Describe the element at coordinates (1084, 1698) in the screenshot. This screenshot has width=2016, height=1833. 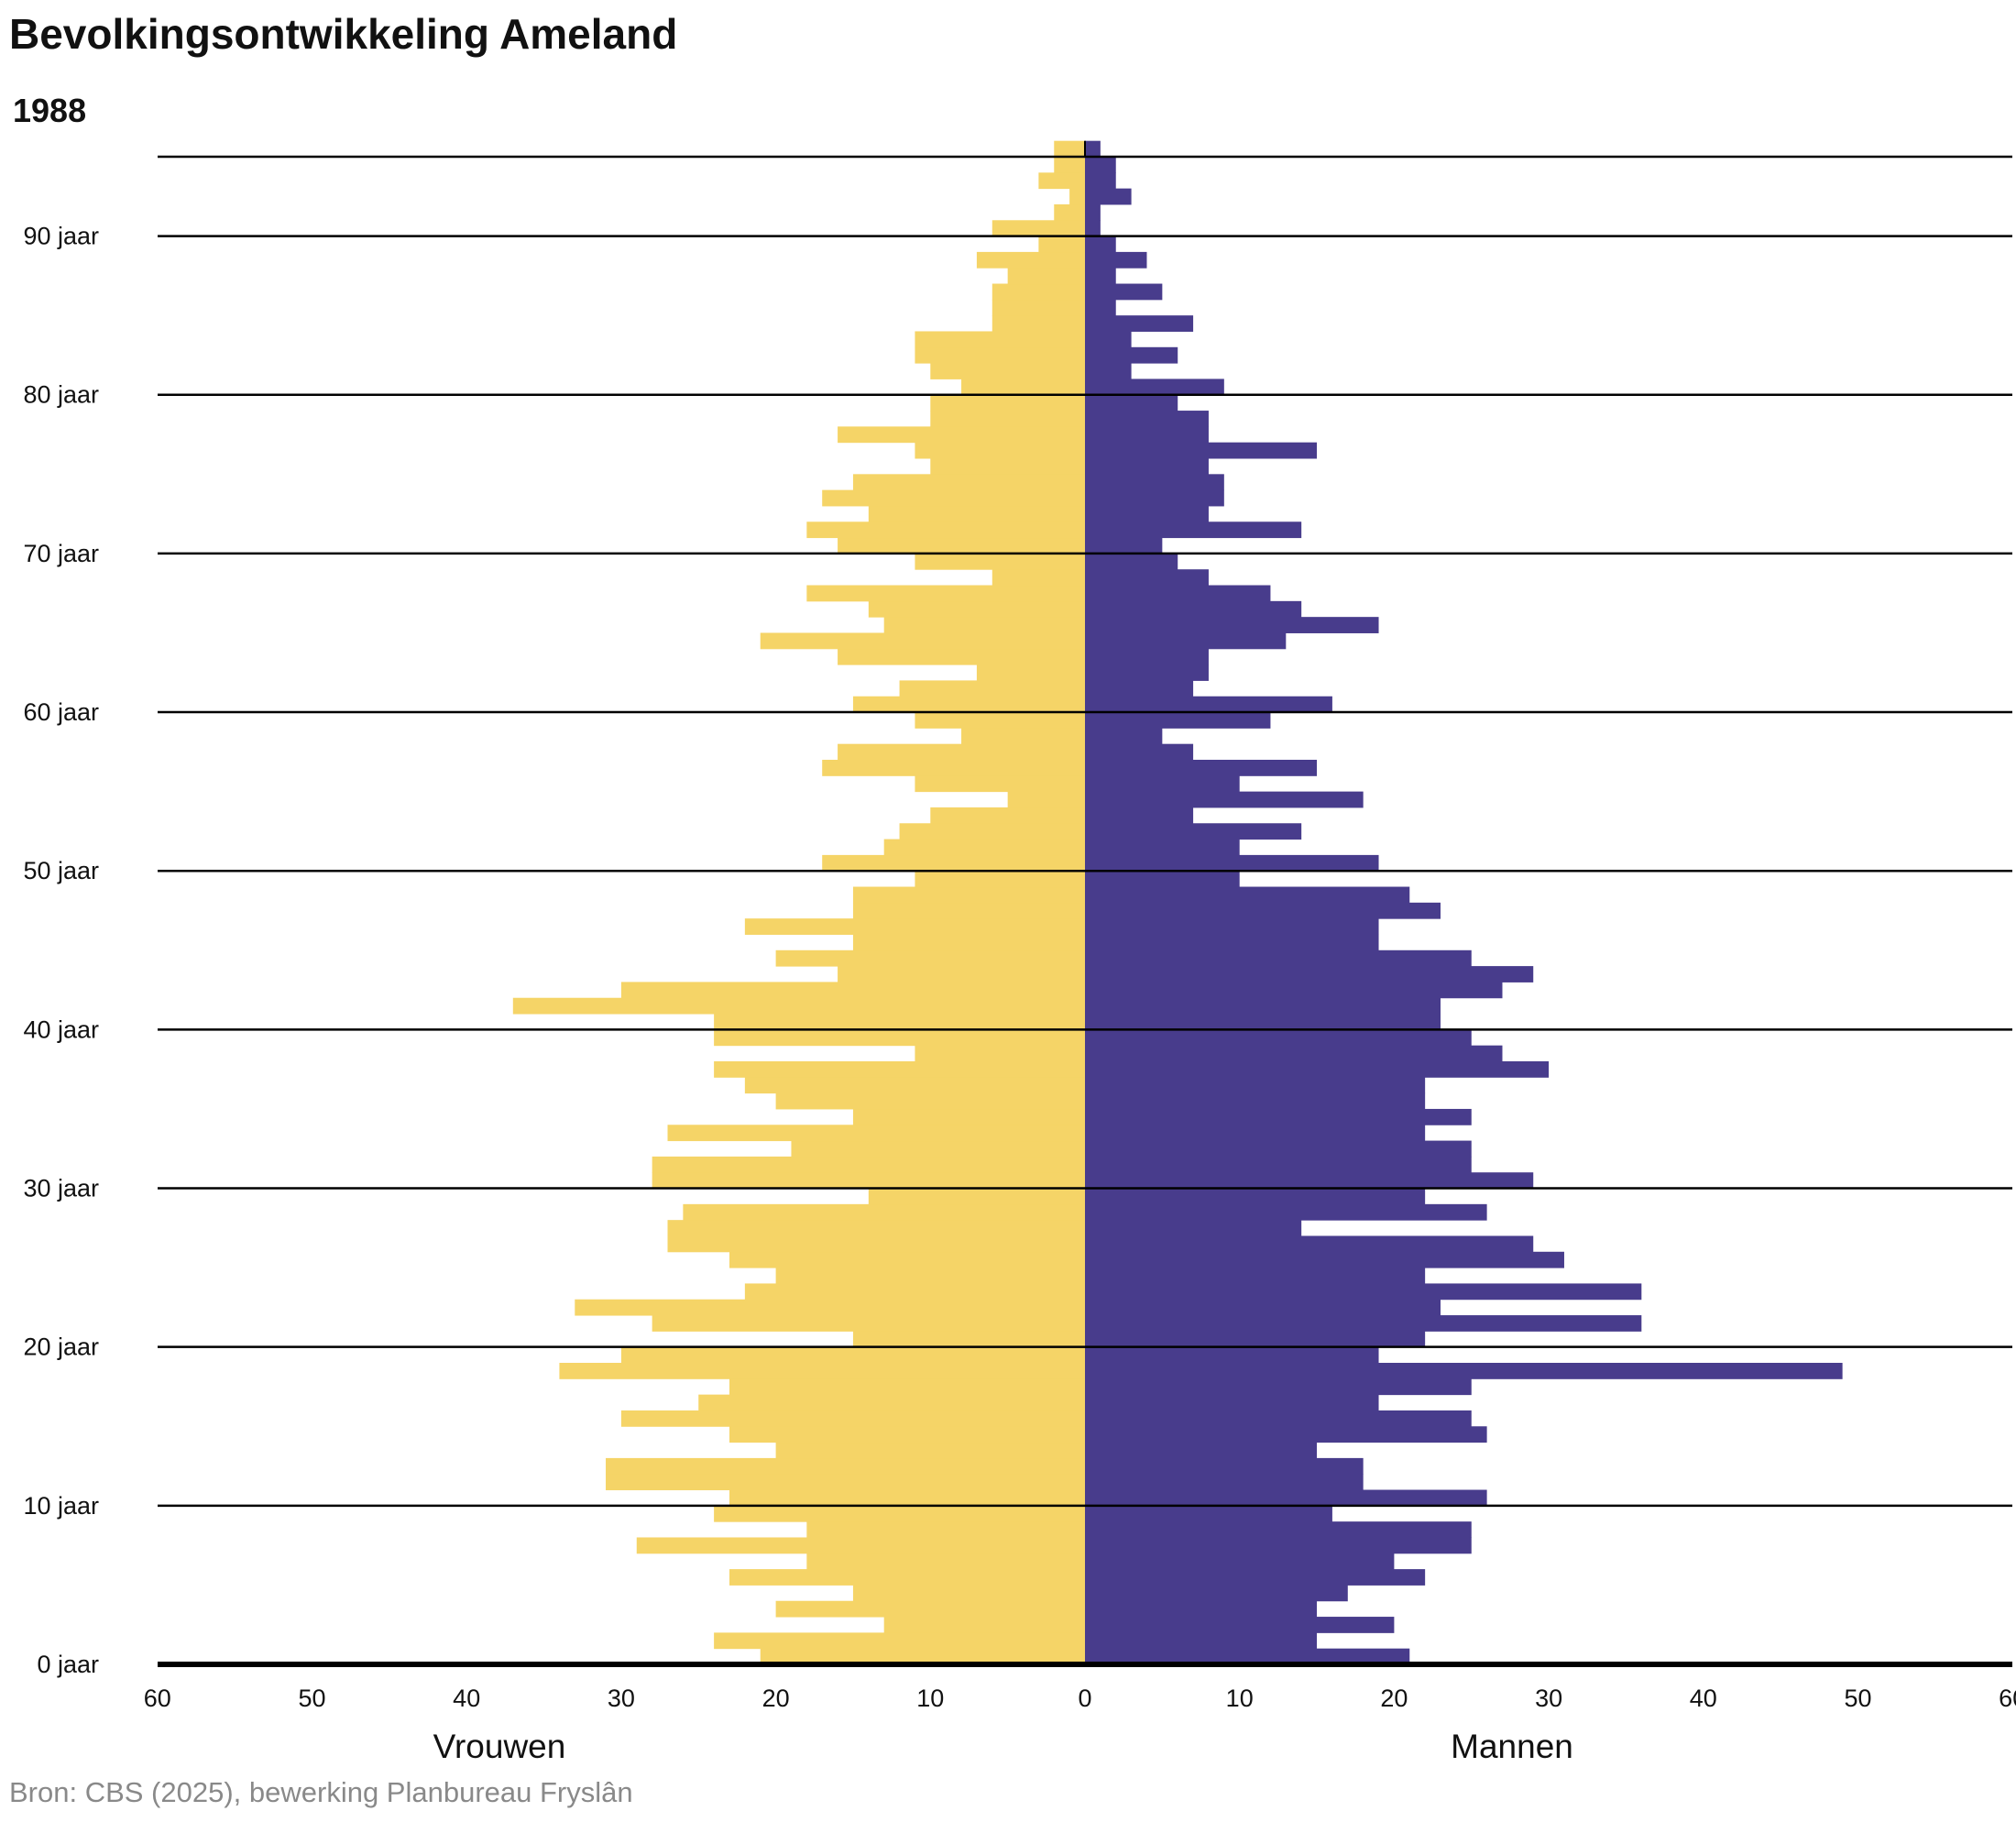
I see `x-tick-label-6: 0` at that location.